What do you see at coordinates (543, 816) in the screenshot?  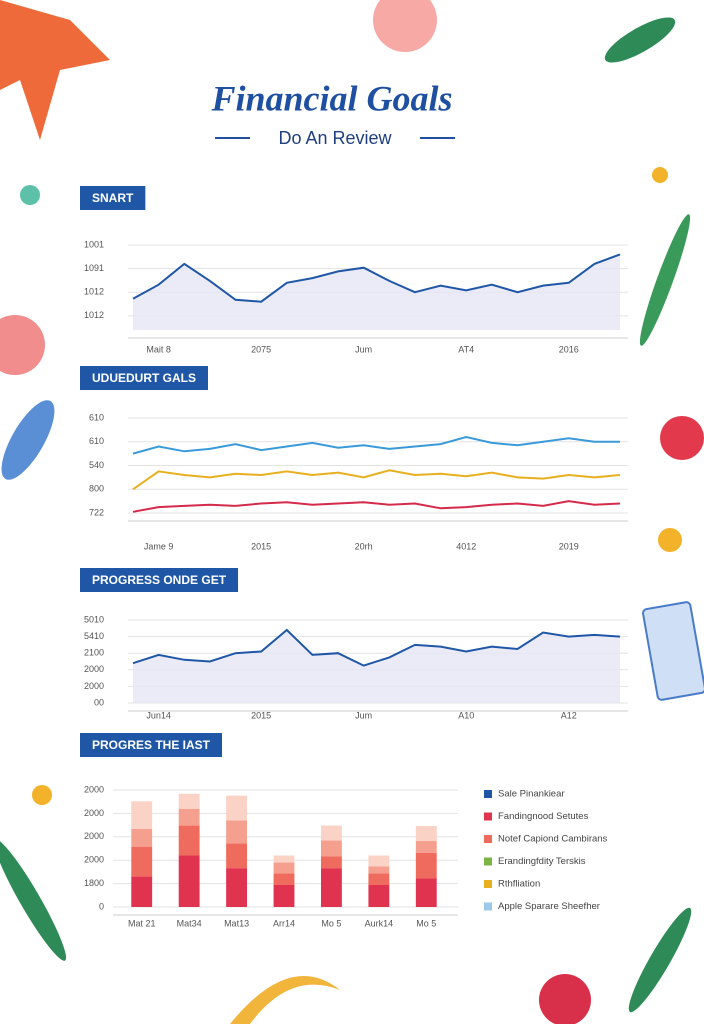 I see `legend-label: Fandingnood Setutes` at bounding box center [543, 816].